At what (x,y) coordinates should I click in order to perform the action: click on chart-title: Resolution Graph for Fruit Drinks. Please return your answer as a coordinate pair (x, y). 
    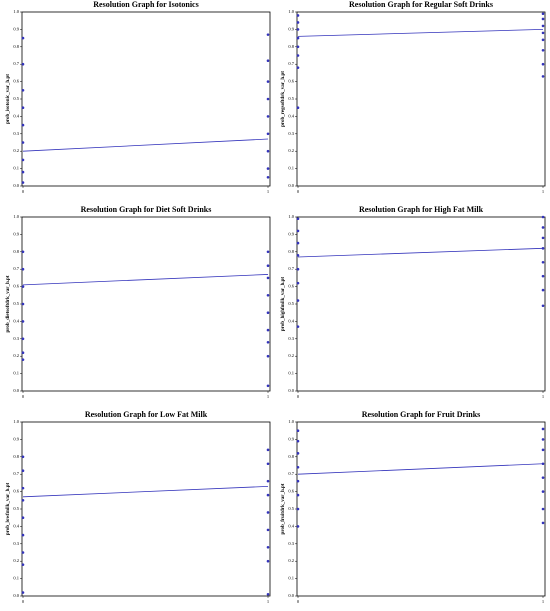
    Looking at the image, I should click on (421, 414).